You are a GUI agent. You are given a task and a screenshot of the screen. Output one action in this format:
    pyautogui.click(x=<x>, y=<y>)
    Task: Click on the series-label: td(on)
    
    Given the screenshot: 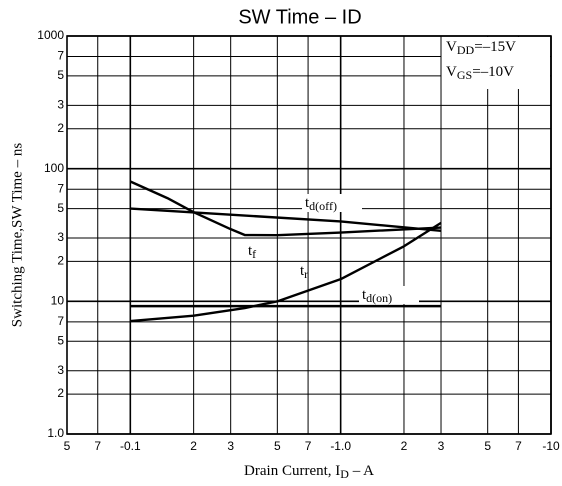 What is the action you would take?
    pyautogui.click(x=377, y=295)
    